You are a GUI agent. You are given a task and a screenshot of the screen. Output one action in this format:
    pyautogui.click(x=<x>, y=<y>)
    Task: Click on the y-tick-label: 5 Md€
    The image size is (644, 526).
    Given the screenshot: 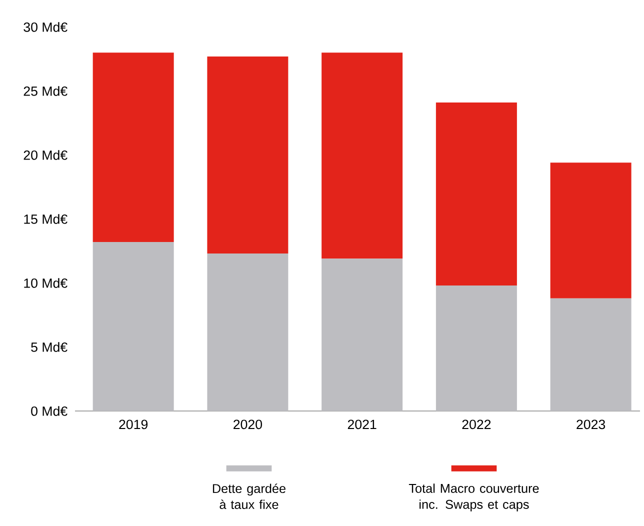 What is the action you would take?
    pyautogui.click(x=49, y=347)
    